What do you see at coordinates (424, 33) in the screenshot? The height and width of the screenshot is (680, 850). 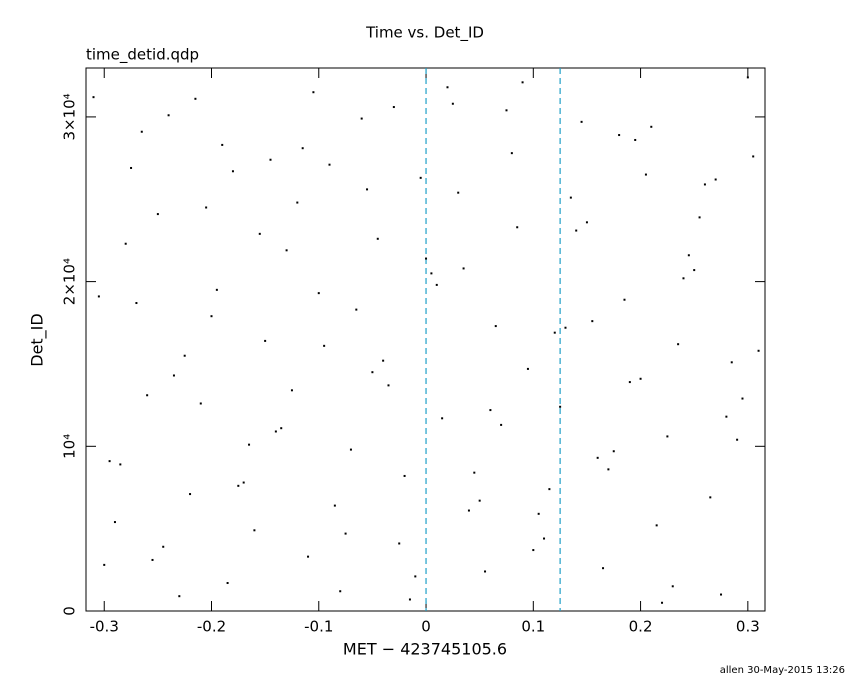 I see `chart-title: Time vs. Det_ID` at bounding box center [424, 33].